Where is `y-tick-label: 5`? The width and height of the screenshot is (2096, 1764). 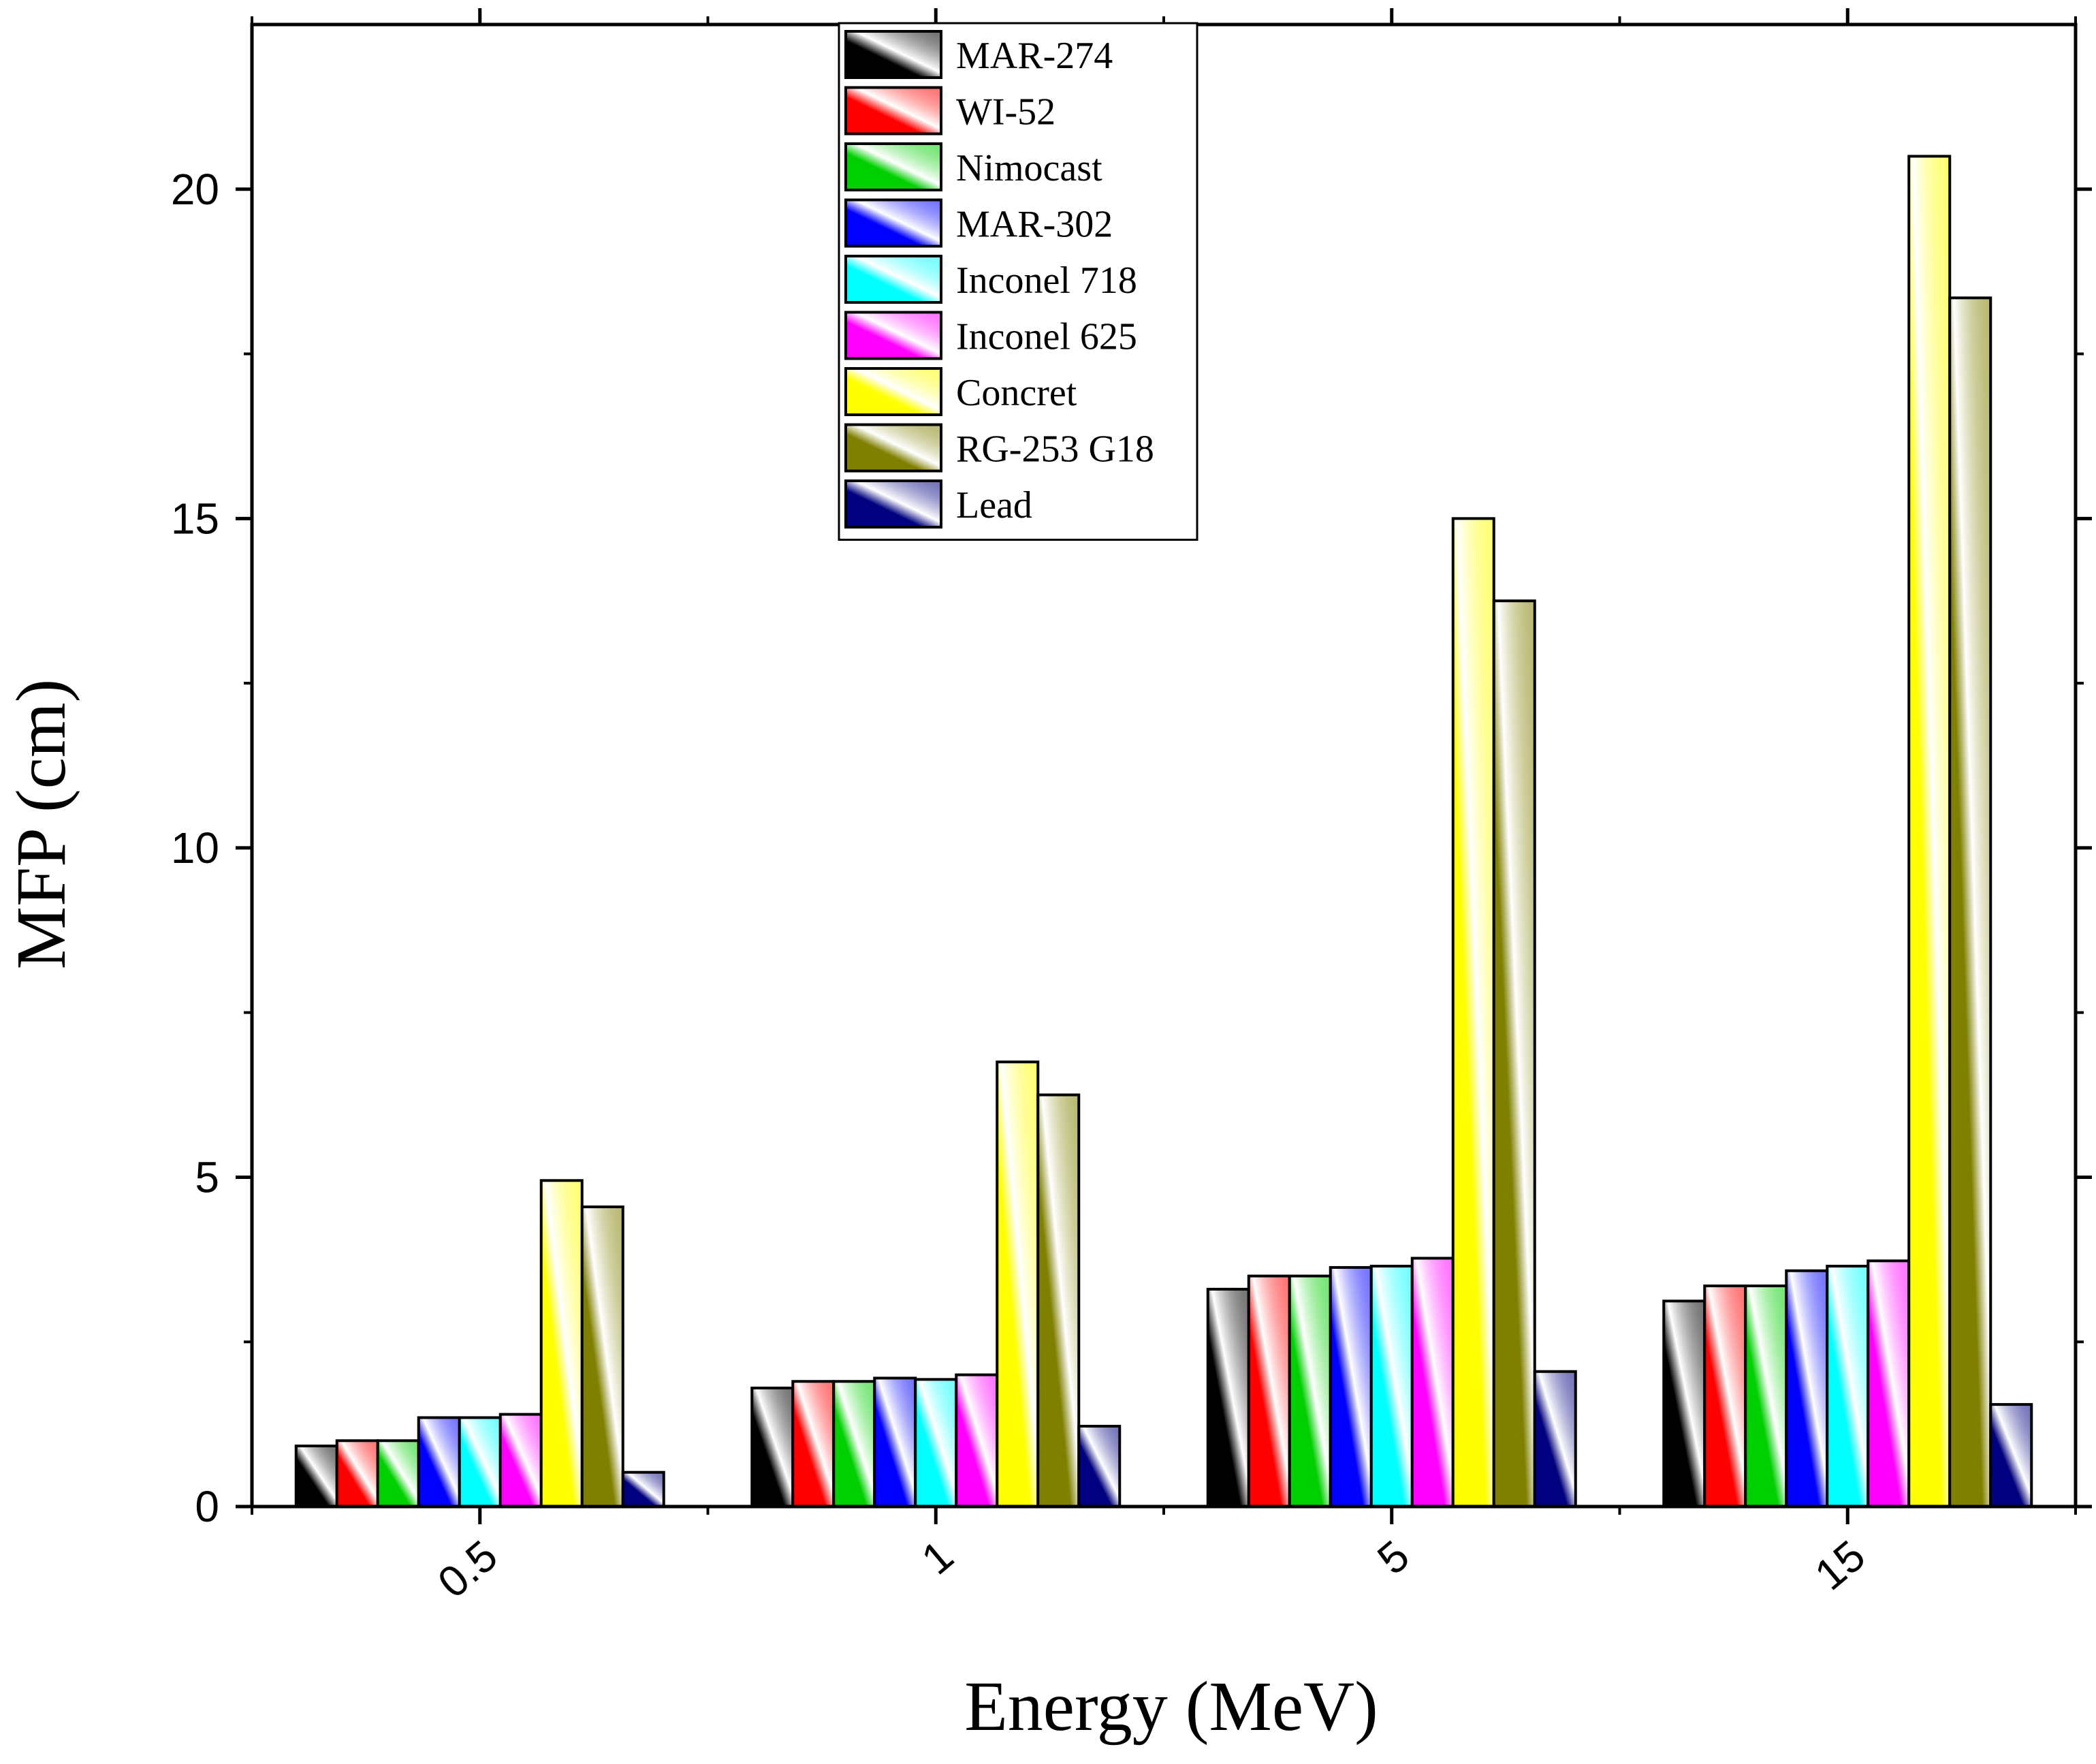 y-tick-label: 5 is located at coordinates (207, 1176).